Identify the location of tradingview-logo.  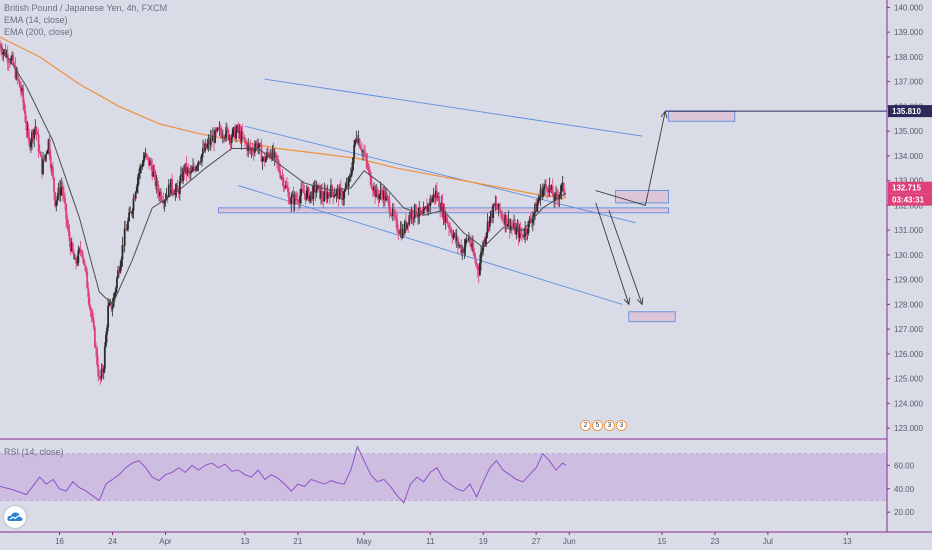
(15, 517).